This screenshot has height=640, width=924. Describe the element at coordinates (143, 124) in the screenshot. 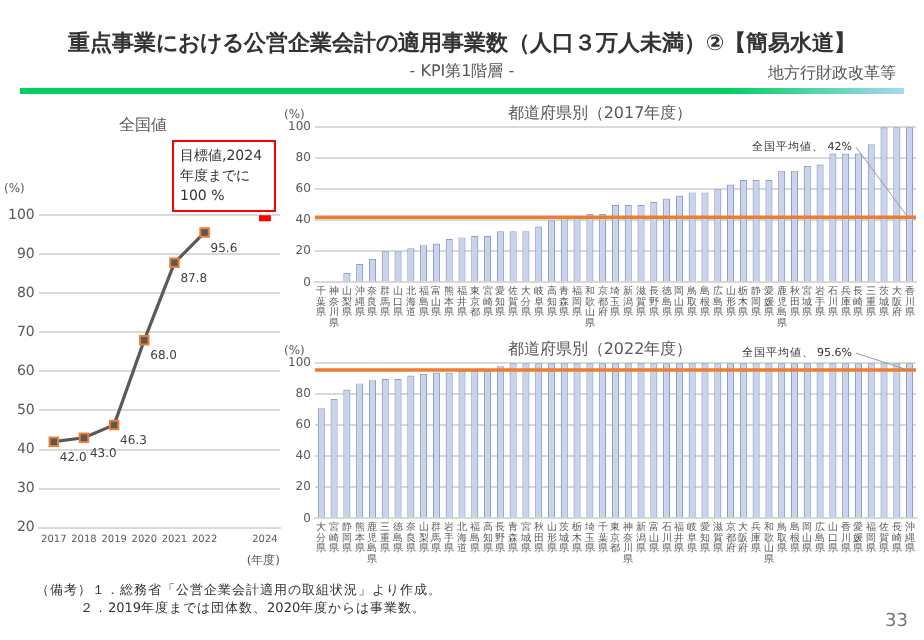

I see `chart-title: 全国値` at that location.